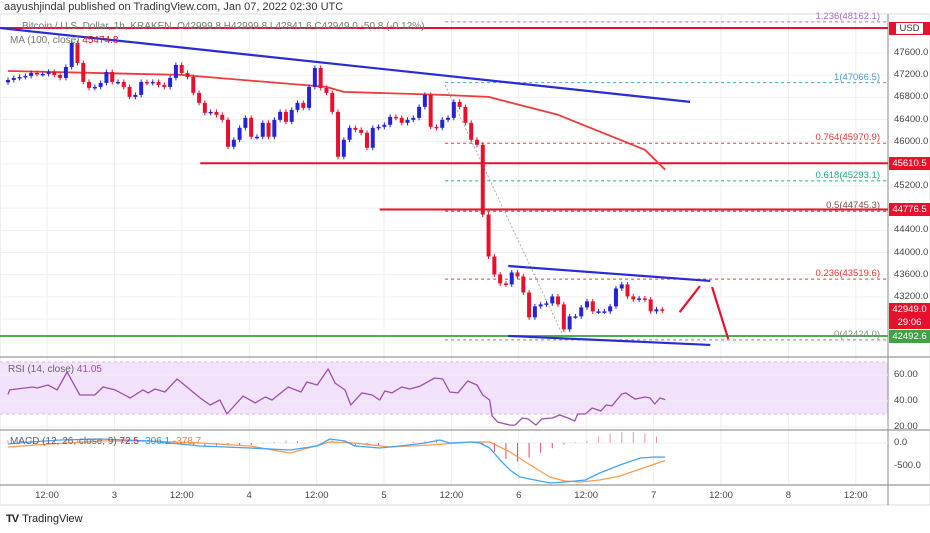 Image resolution: width=930 pixels, height=533 pixels. What do you see at coordinates (909, 163) in the screenshot?
I see `resistance-badge-45610: 45610.5` at bounding box center [909, 163].